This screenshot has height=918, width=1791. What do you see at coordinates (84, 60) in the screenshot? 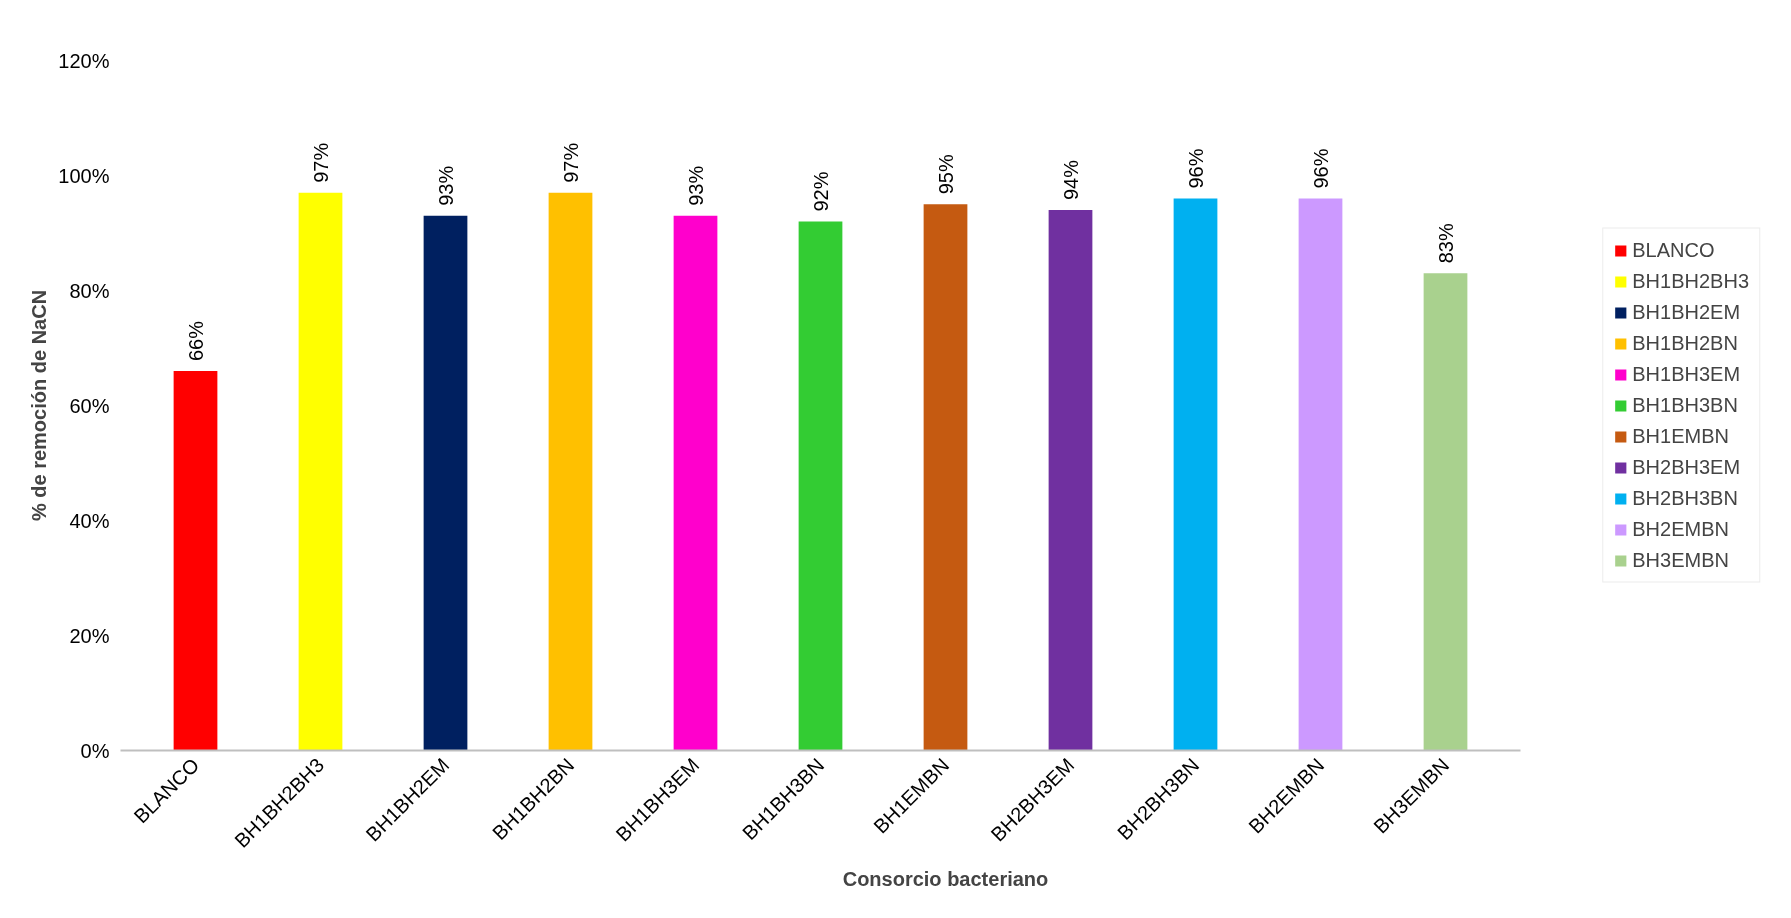
I see `y-tick-label: 120%` at bounding box center [84, 60].